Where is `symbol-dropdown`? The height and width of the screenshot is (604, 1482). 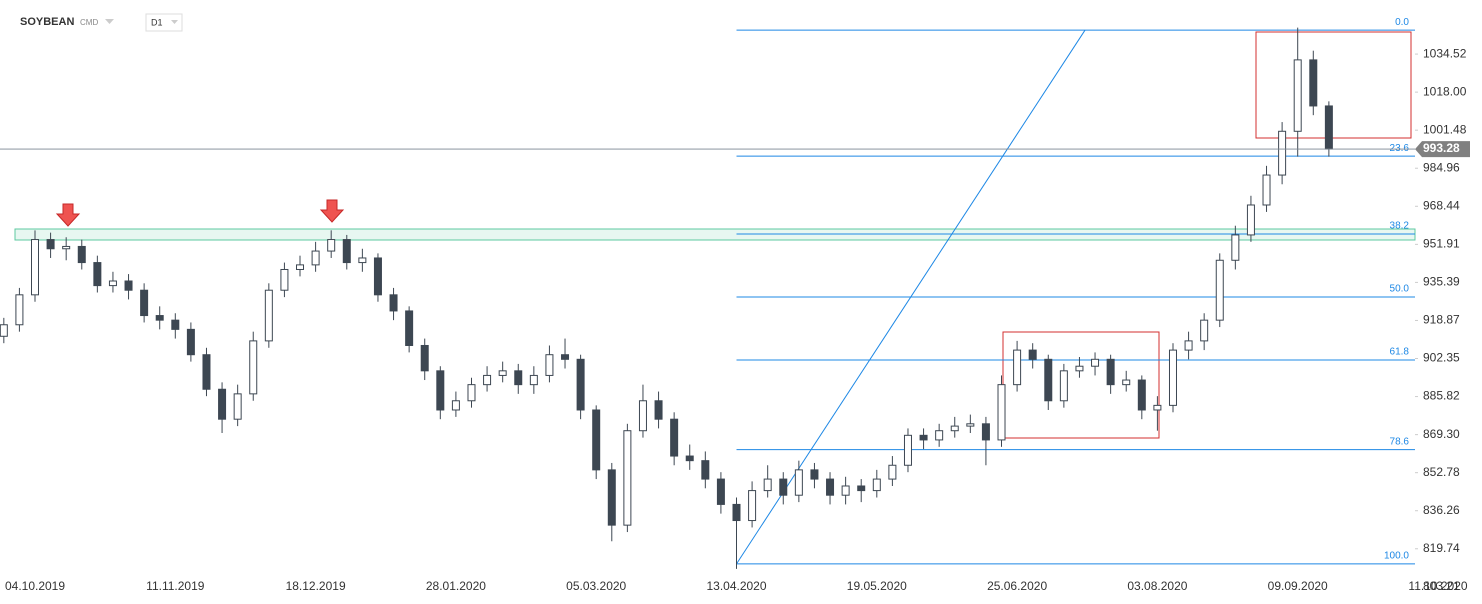 symbol-dropdown is located at coordinates (109, 21).